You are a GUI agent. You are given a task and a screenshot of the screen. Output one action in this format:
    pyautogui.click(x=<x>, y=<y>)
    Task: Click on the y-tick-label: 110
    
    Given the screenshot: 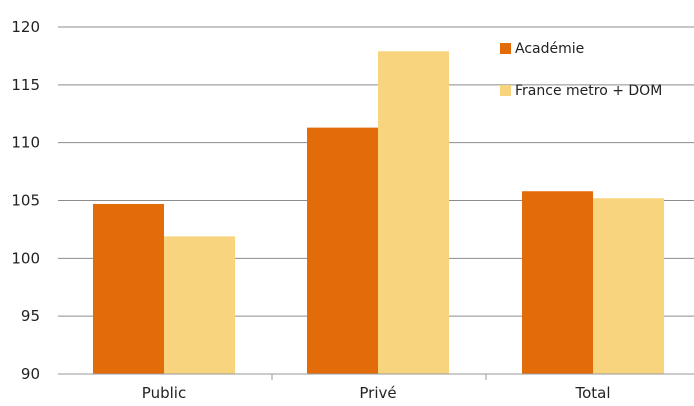 What is the action you would take?
    pyautogui.click(x=25, y=143)
    